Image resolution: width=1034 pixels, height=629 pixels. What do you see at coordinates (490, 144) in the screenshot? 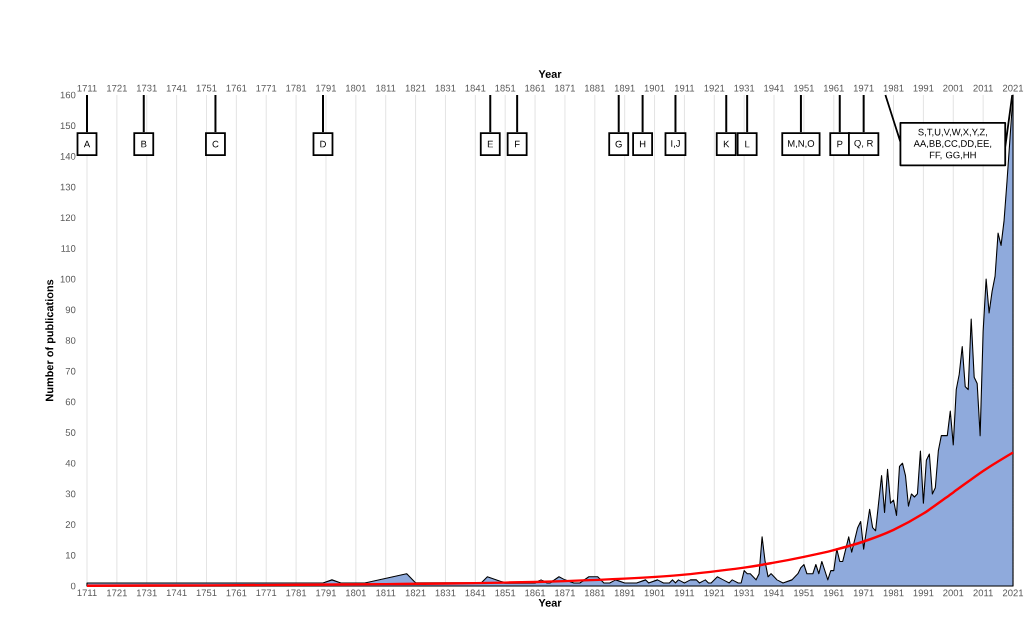
I see `annotation: E` at bounding box center [490, 144].